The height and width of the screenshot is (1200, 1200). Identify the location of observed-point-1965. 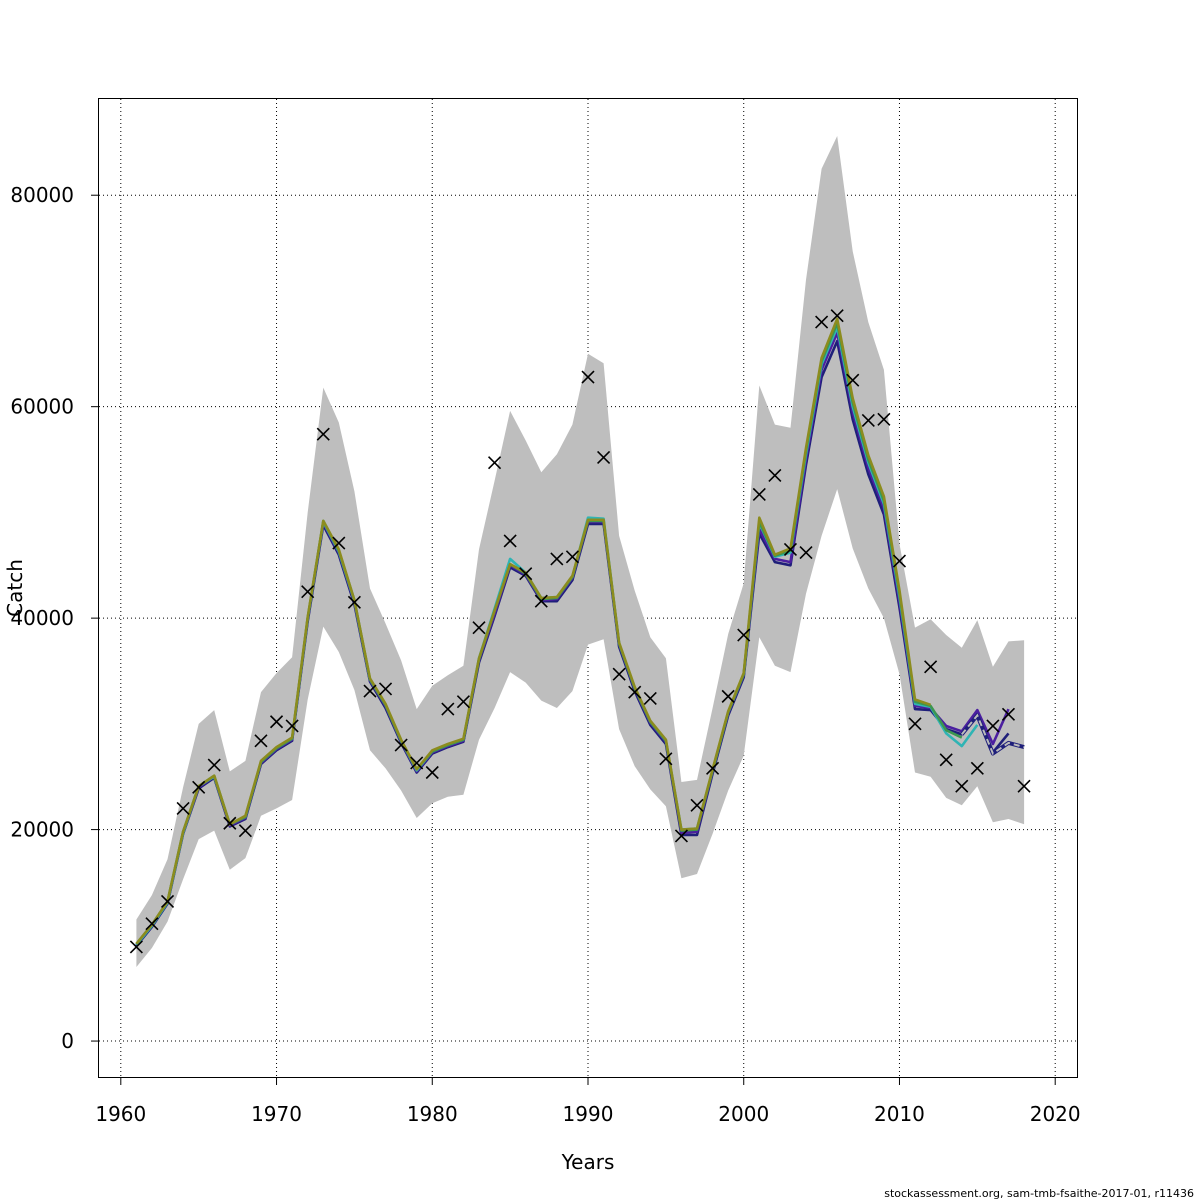
(199, 787).